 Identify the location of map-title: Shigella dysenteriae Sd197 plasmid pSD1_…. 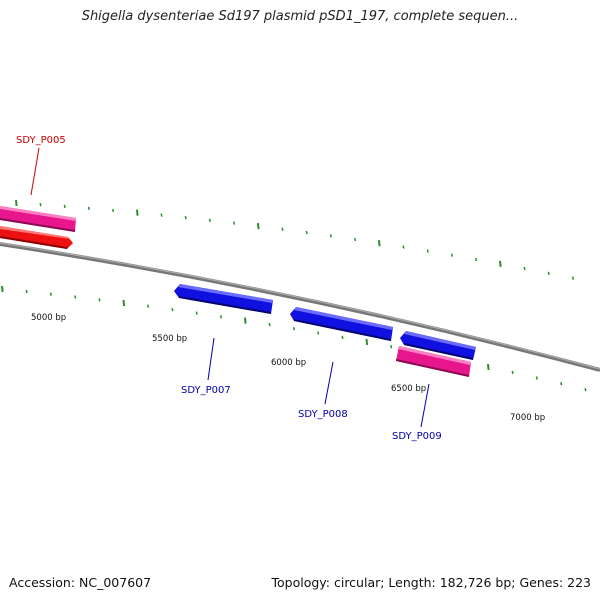
(300, 16).